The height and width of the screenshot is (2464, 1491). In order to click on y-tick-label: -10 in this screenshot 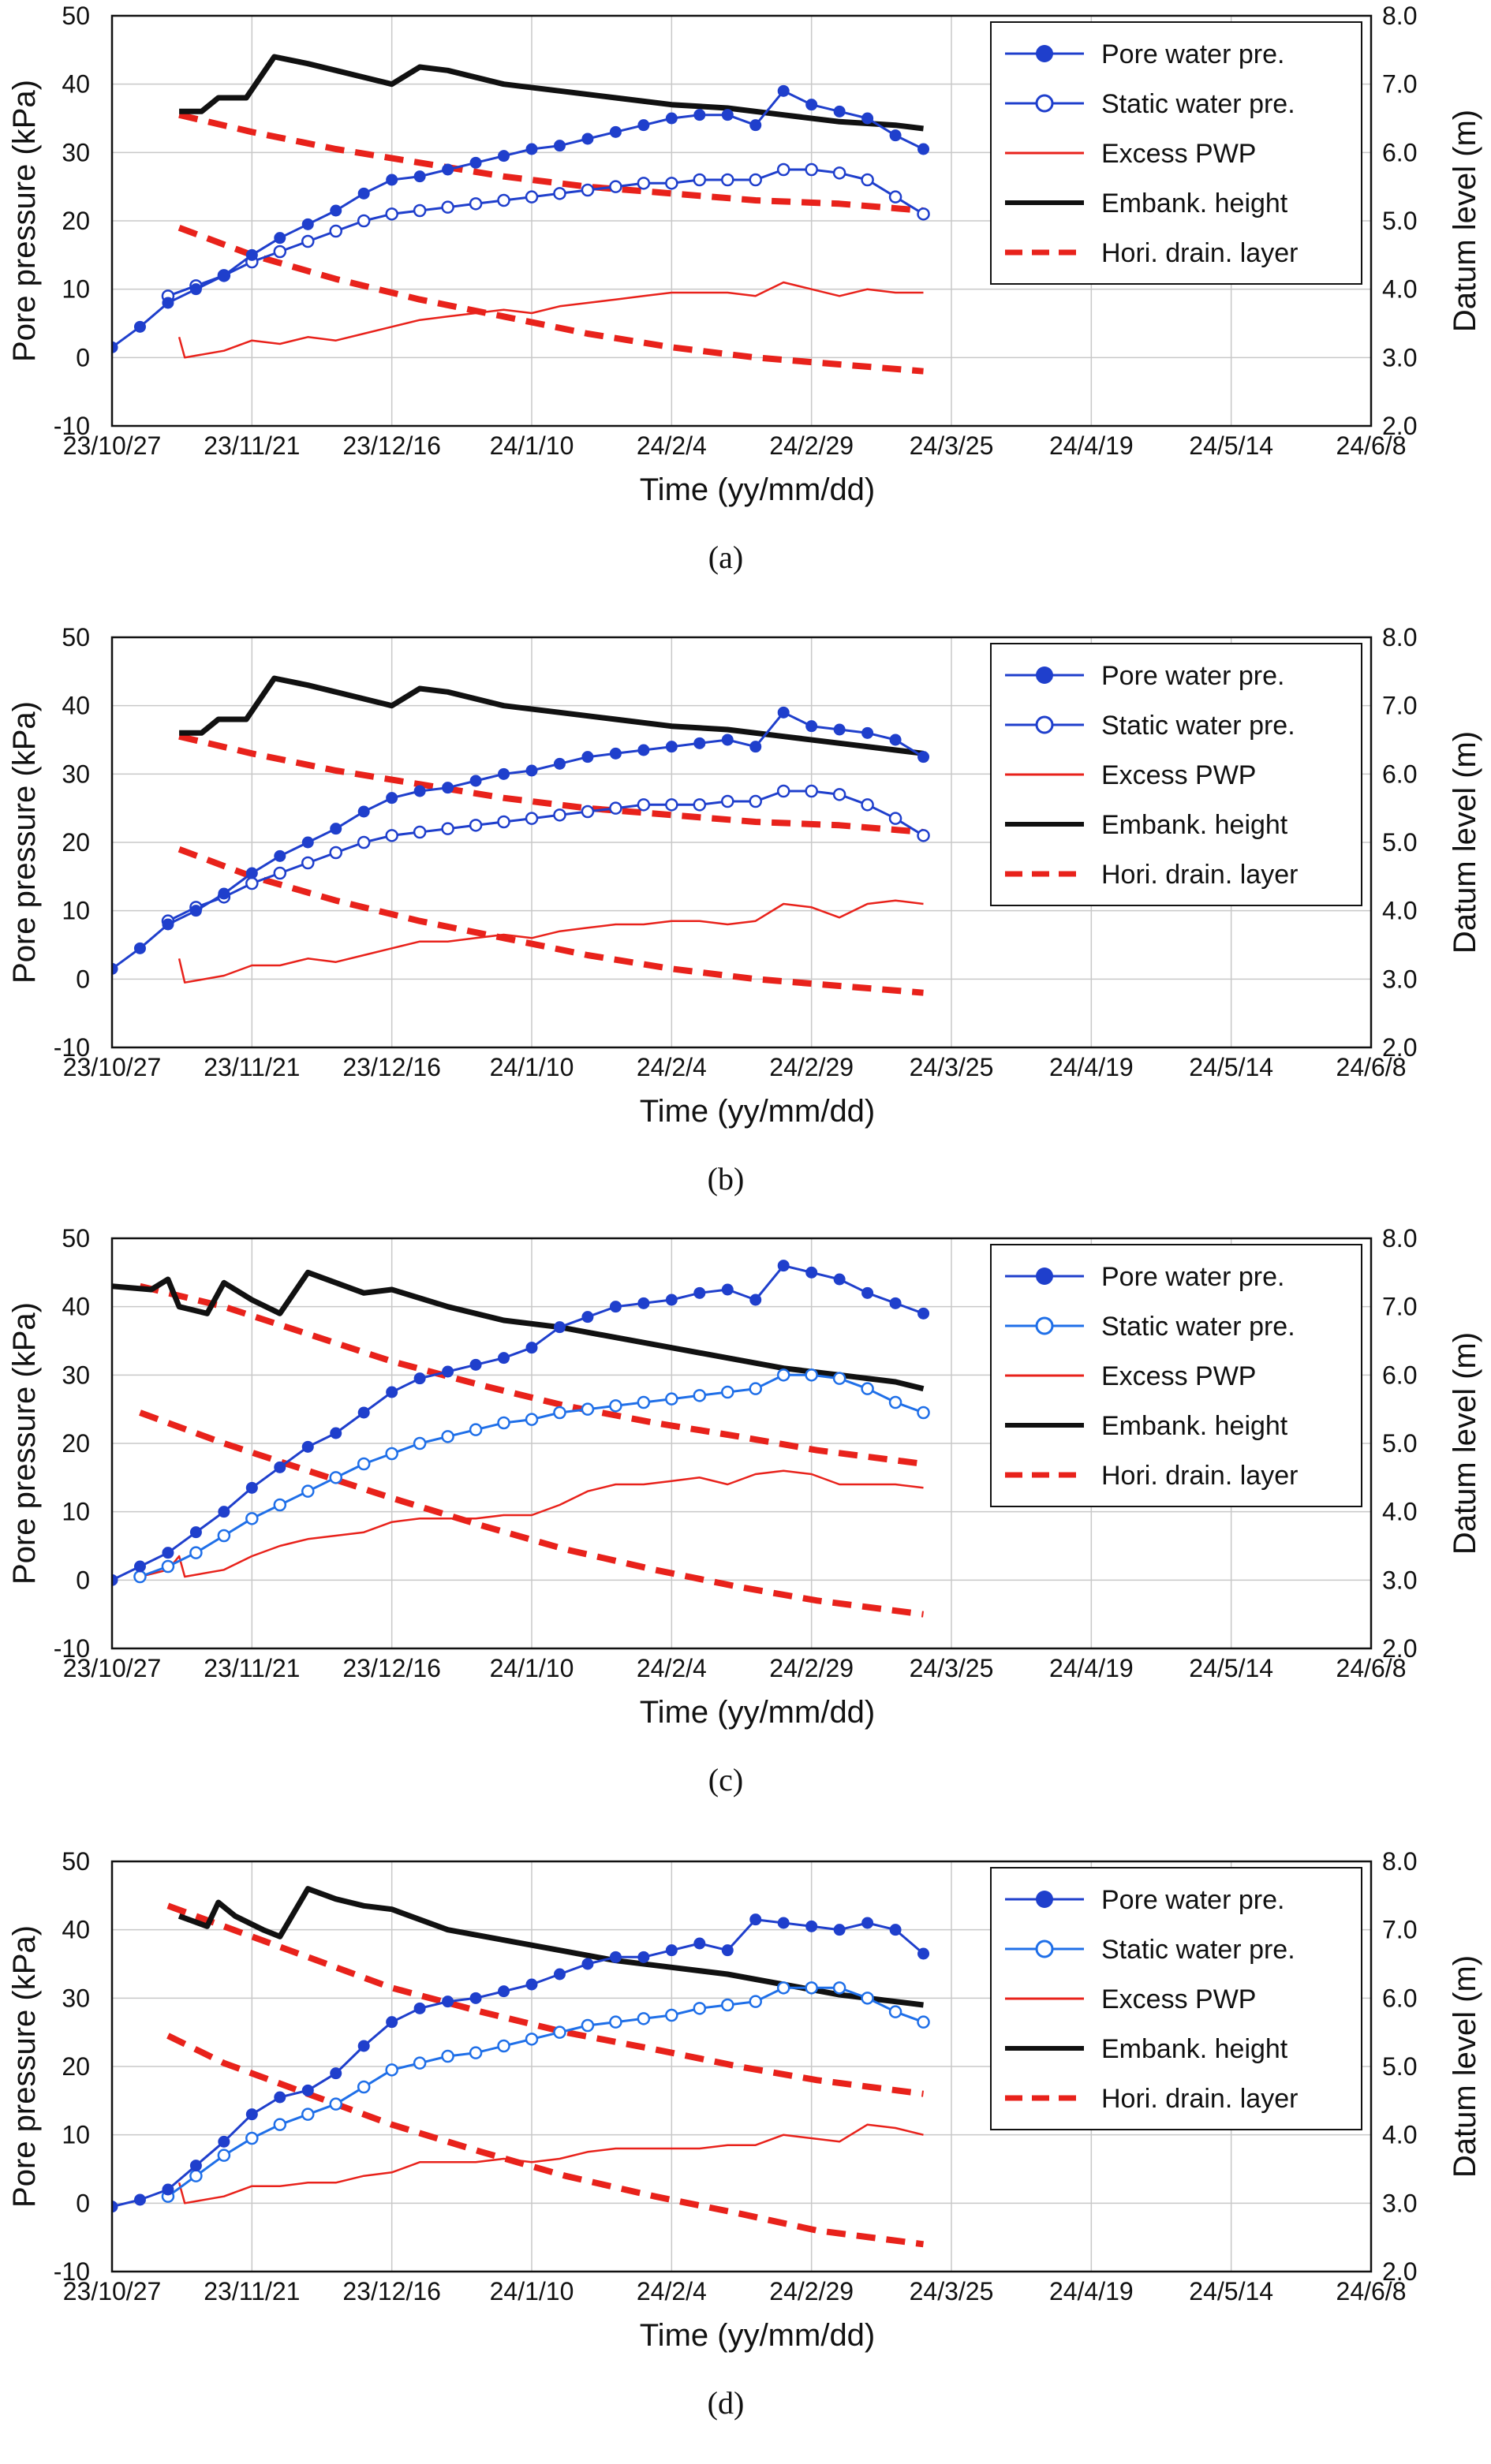, I will do `click(72, 1047)`.